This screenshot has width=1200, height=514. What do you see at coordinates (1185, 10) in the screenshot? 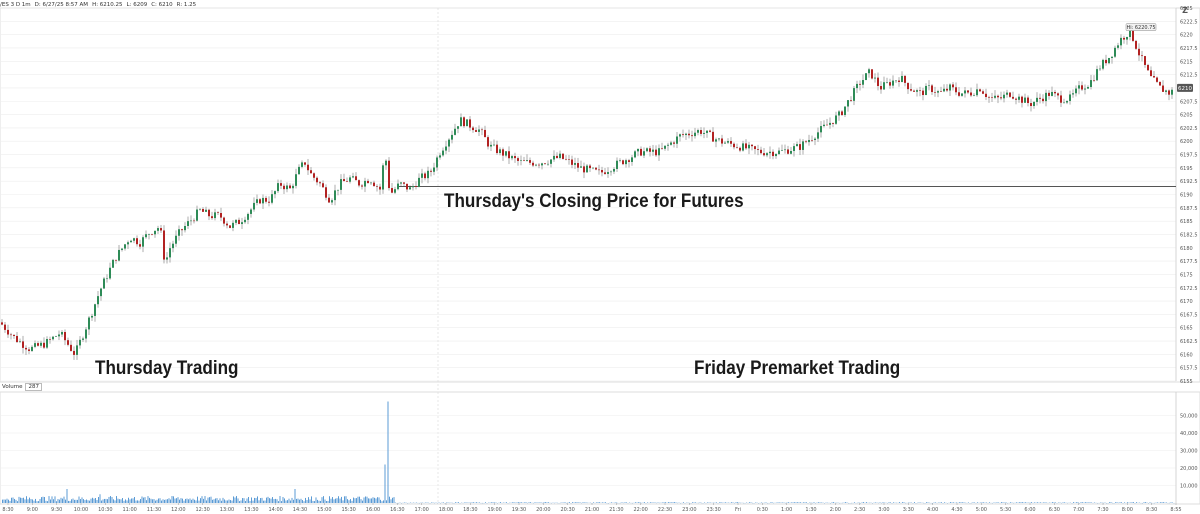
I see `zoom-button: Z` at bounding box center [1185, 10].